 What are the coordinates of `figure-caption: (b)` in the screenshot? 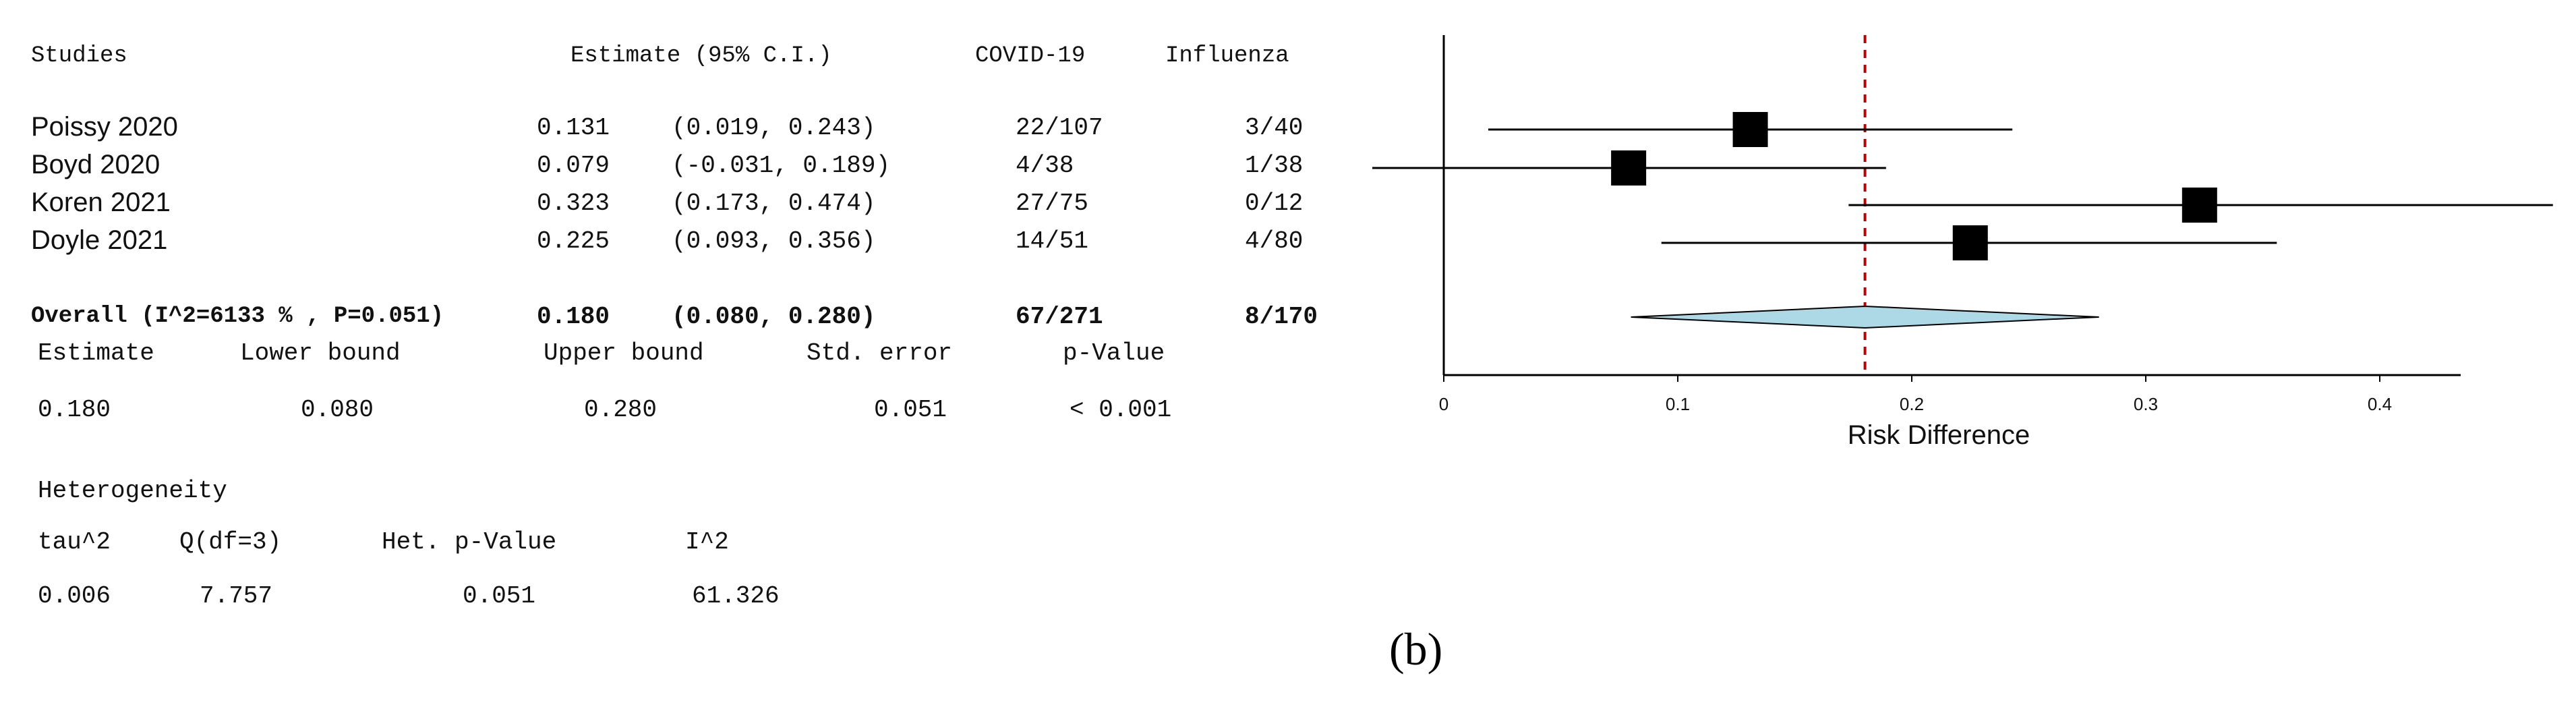 It's located at (1416, 649).